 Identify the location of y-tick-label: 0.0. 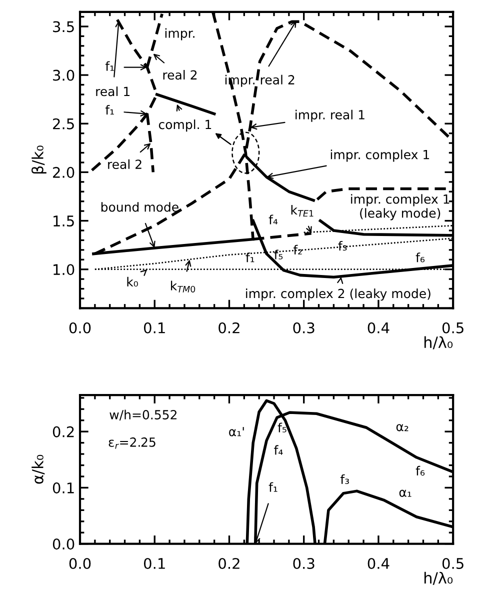
(63, 544).